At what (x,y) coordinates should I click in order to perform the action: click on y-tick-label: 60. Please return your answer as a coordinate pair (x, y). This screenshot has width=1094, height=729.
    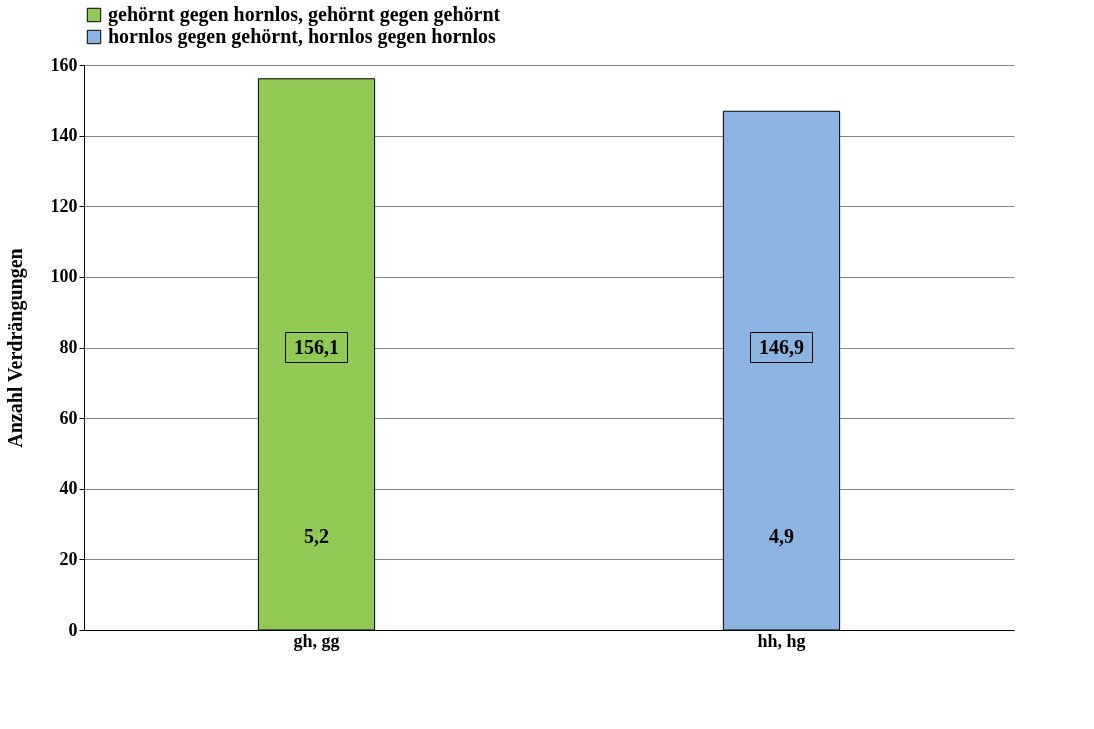
    Looking at the image, I should click on (68, 417).